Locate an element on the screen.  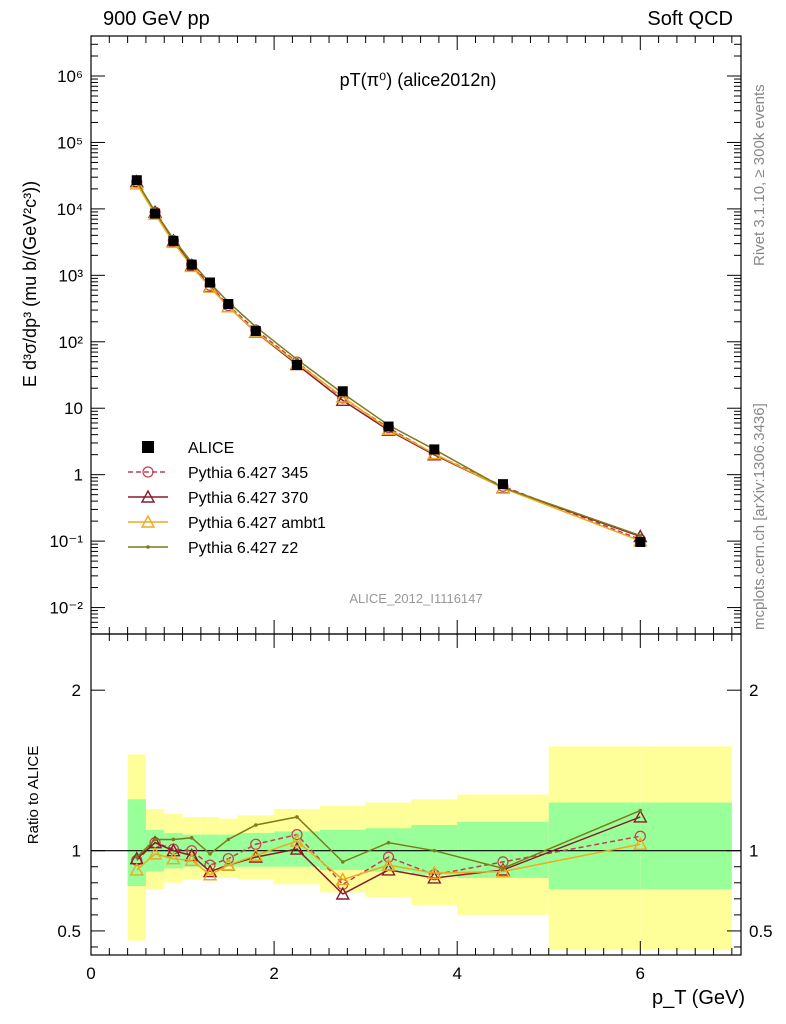
ratio-y-tick-label-right: 0.5 is located at coordinates (761, 931).